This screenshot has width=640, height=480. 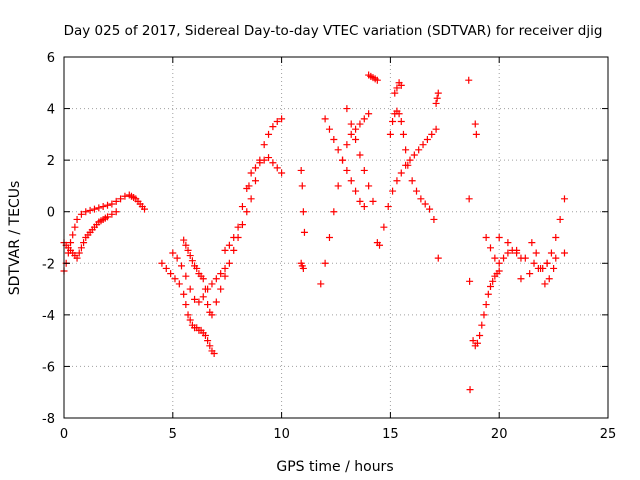 What do you see at coordinates (281, 434) in the screenshot?
I see `x-tick-label: 10` at bounding box center [281, 434].